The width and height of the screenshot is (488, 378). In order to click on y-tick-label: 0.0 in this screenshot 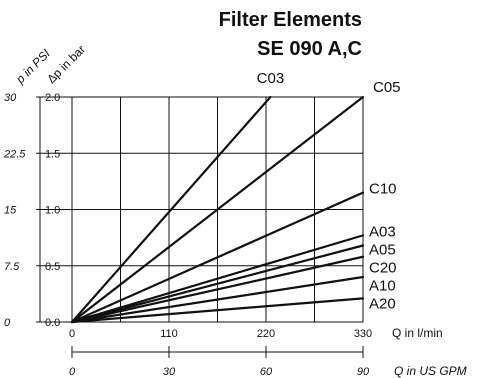, I will do `click(52, 323)`.